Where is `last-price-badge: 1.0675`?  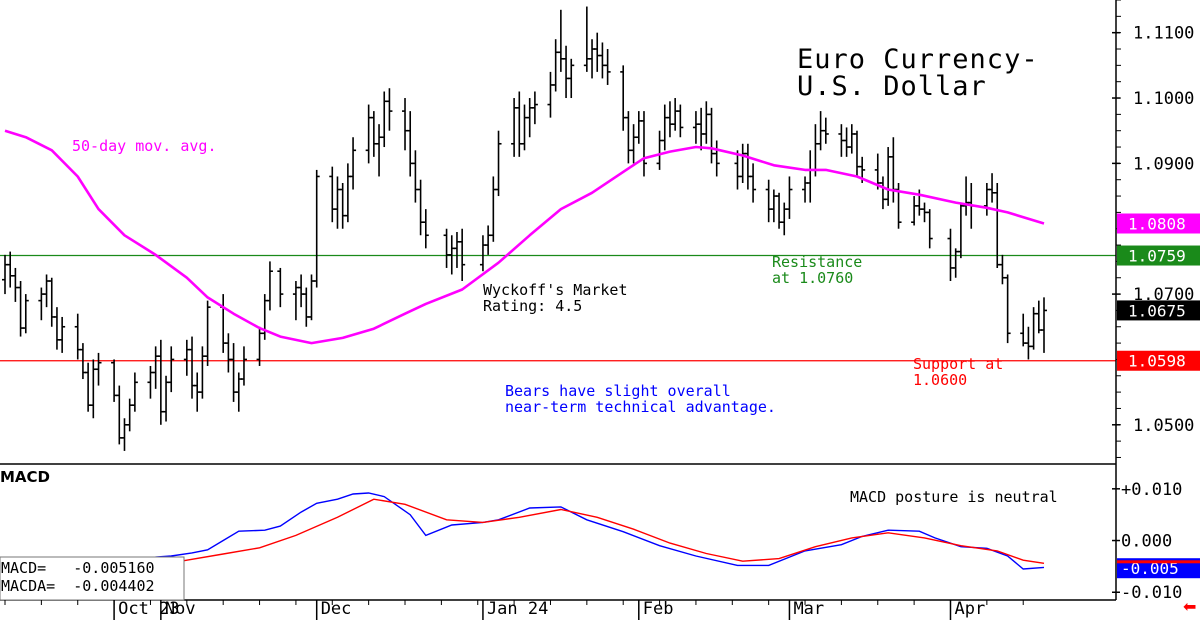 last-price-badge: 1.0675 is located at coordinates (1158, 310).